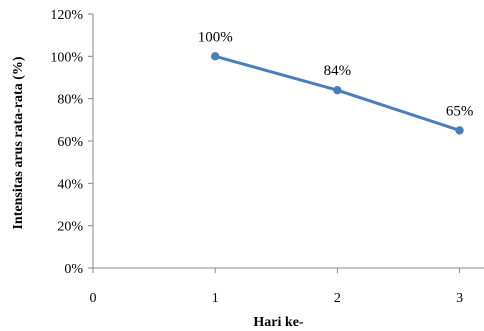  I want to click on data-label: 84%, so click(338, 71).